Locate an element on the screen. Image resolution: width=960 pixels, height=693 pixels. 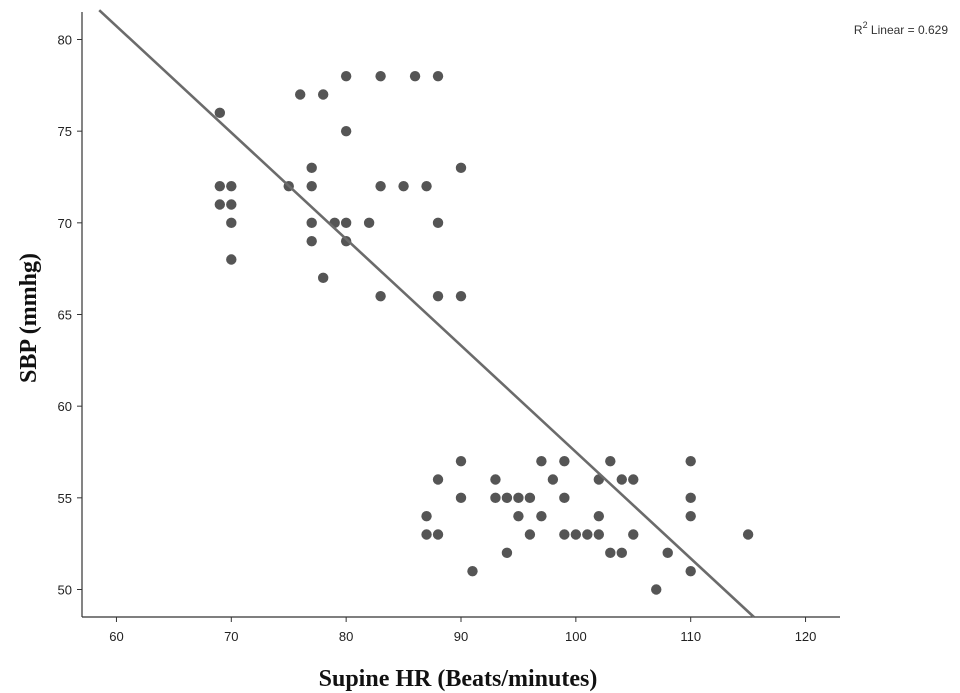
y-tick-label: 55 is located at coordinates (65, 498).